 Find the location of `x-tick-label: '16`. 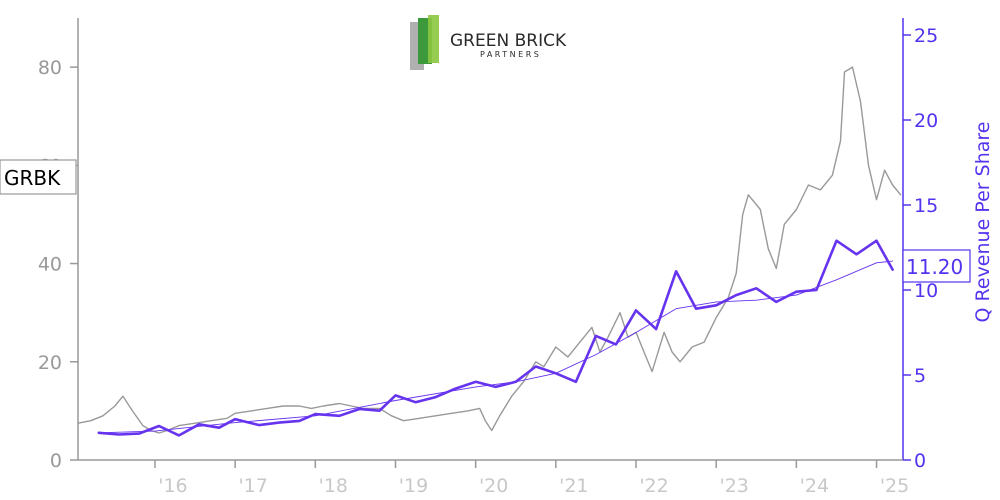

x-tick-label: '16 is located at coordinates (172, 486).